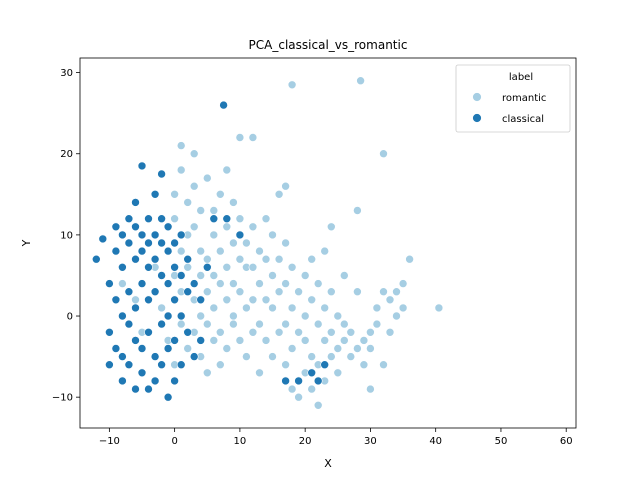  I want to click on legend-box, so click(513, 98).